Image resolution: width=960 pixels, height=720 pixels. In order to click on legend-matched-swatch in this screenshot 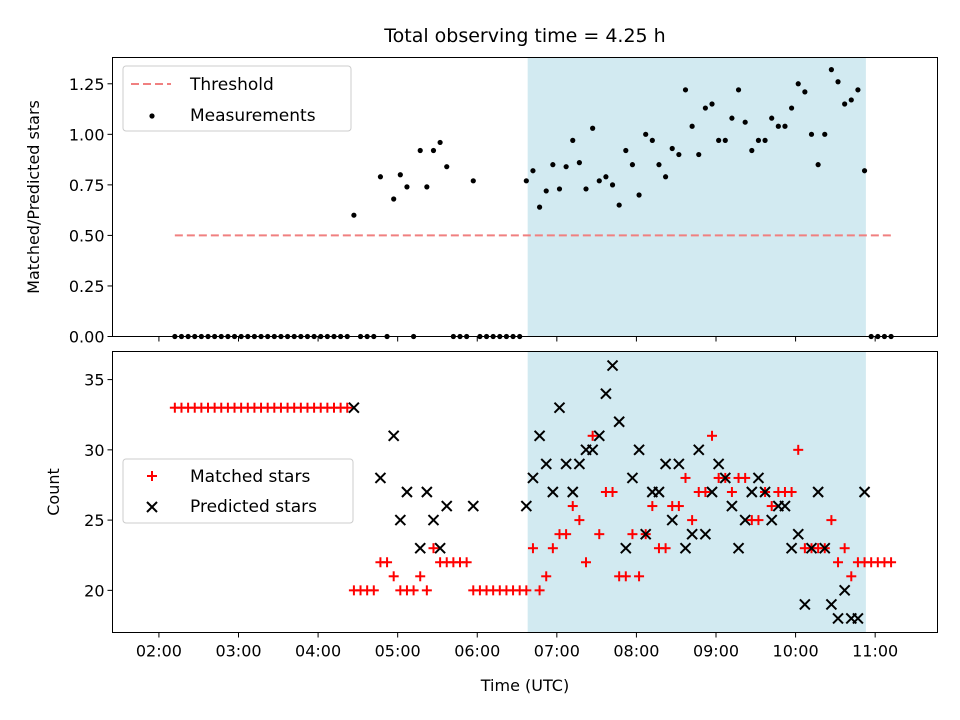, I will do `click(152, 476)`.